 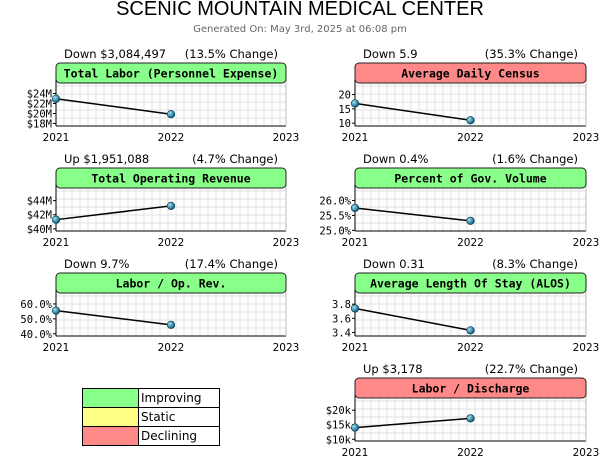 I want to click on legend-row-improving: Improving, so click(x=151, y=398).